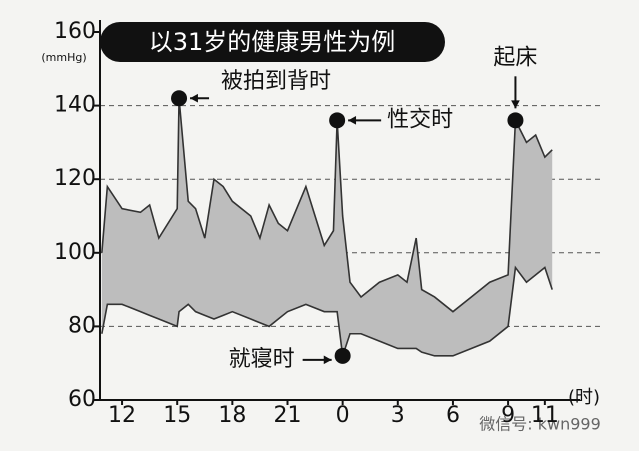 The height and width of the screenshot is (451, 639). I want to click on y-tick-label: 160, so click(75, 31).